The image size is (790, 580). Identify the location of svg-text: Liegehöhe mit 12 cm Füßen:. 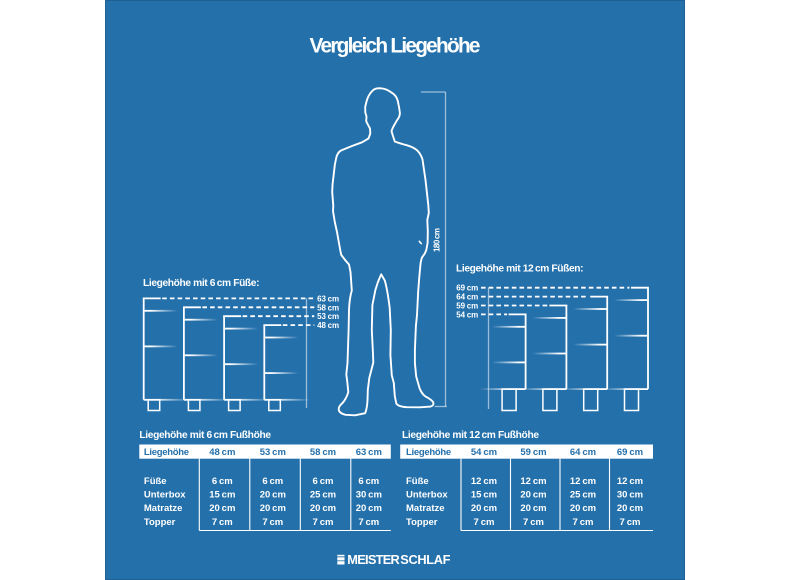
(520, 268).